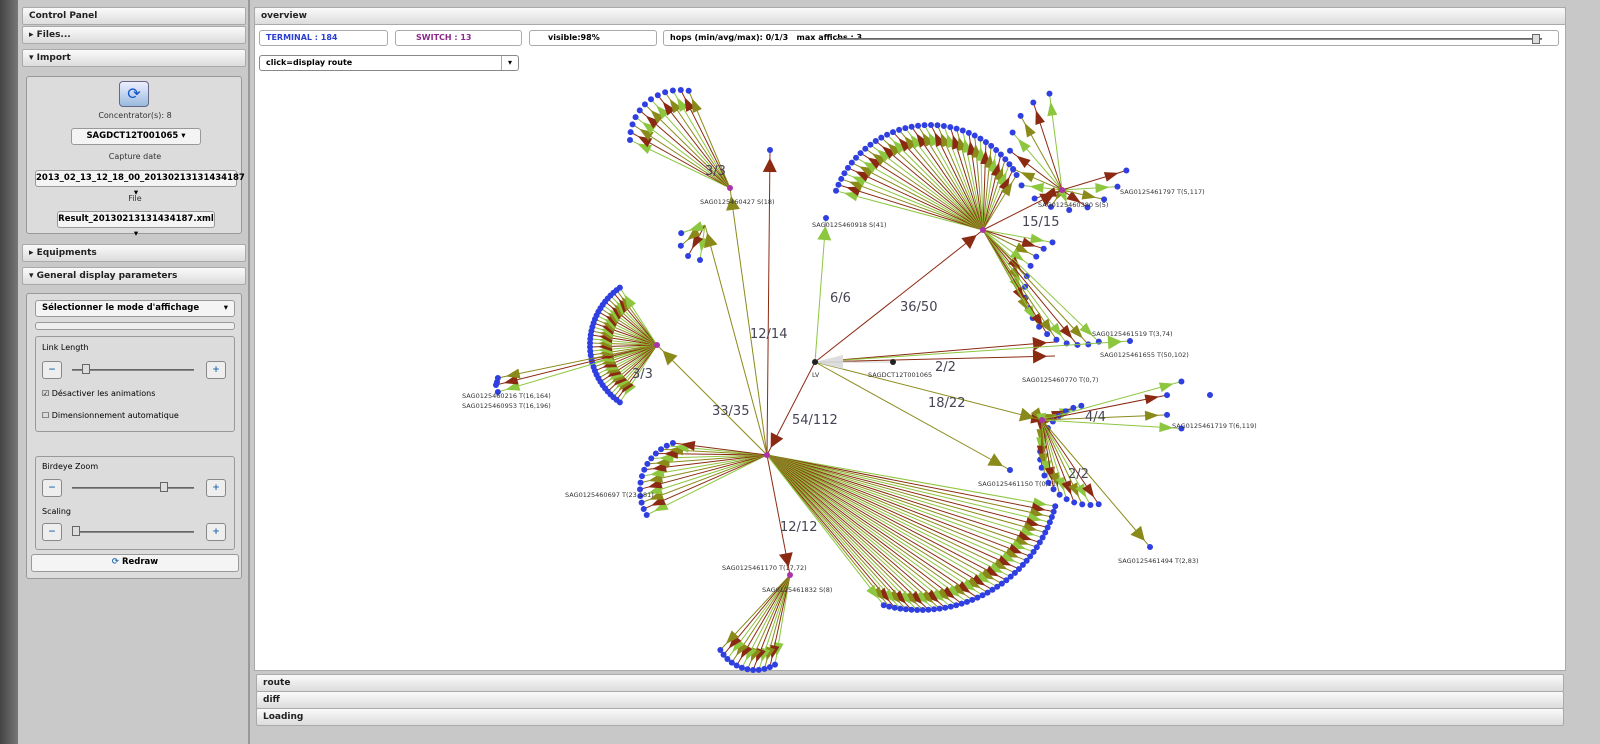  Describe the element at coordinates (458, 38) in the screenshot. I see `switch-count: SWITCH : 13` at that location.